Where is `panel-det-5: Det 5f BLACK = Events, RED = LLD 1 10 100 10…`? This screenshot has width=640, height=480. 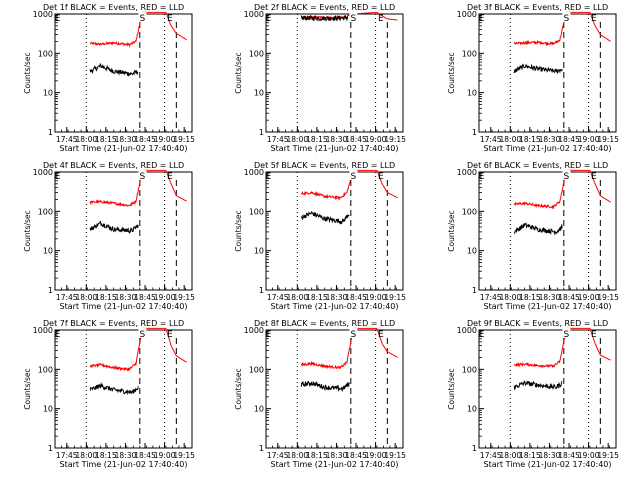 panel-det-5: Det 5f BLACK = Events, RED = LLD 1 10 100 10… is located at coordinates (320, 236).